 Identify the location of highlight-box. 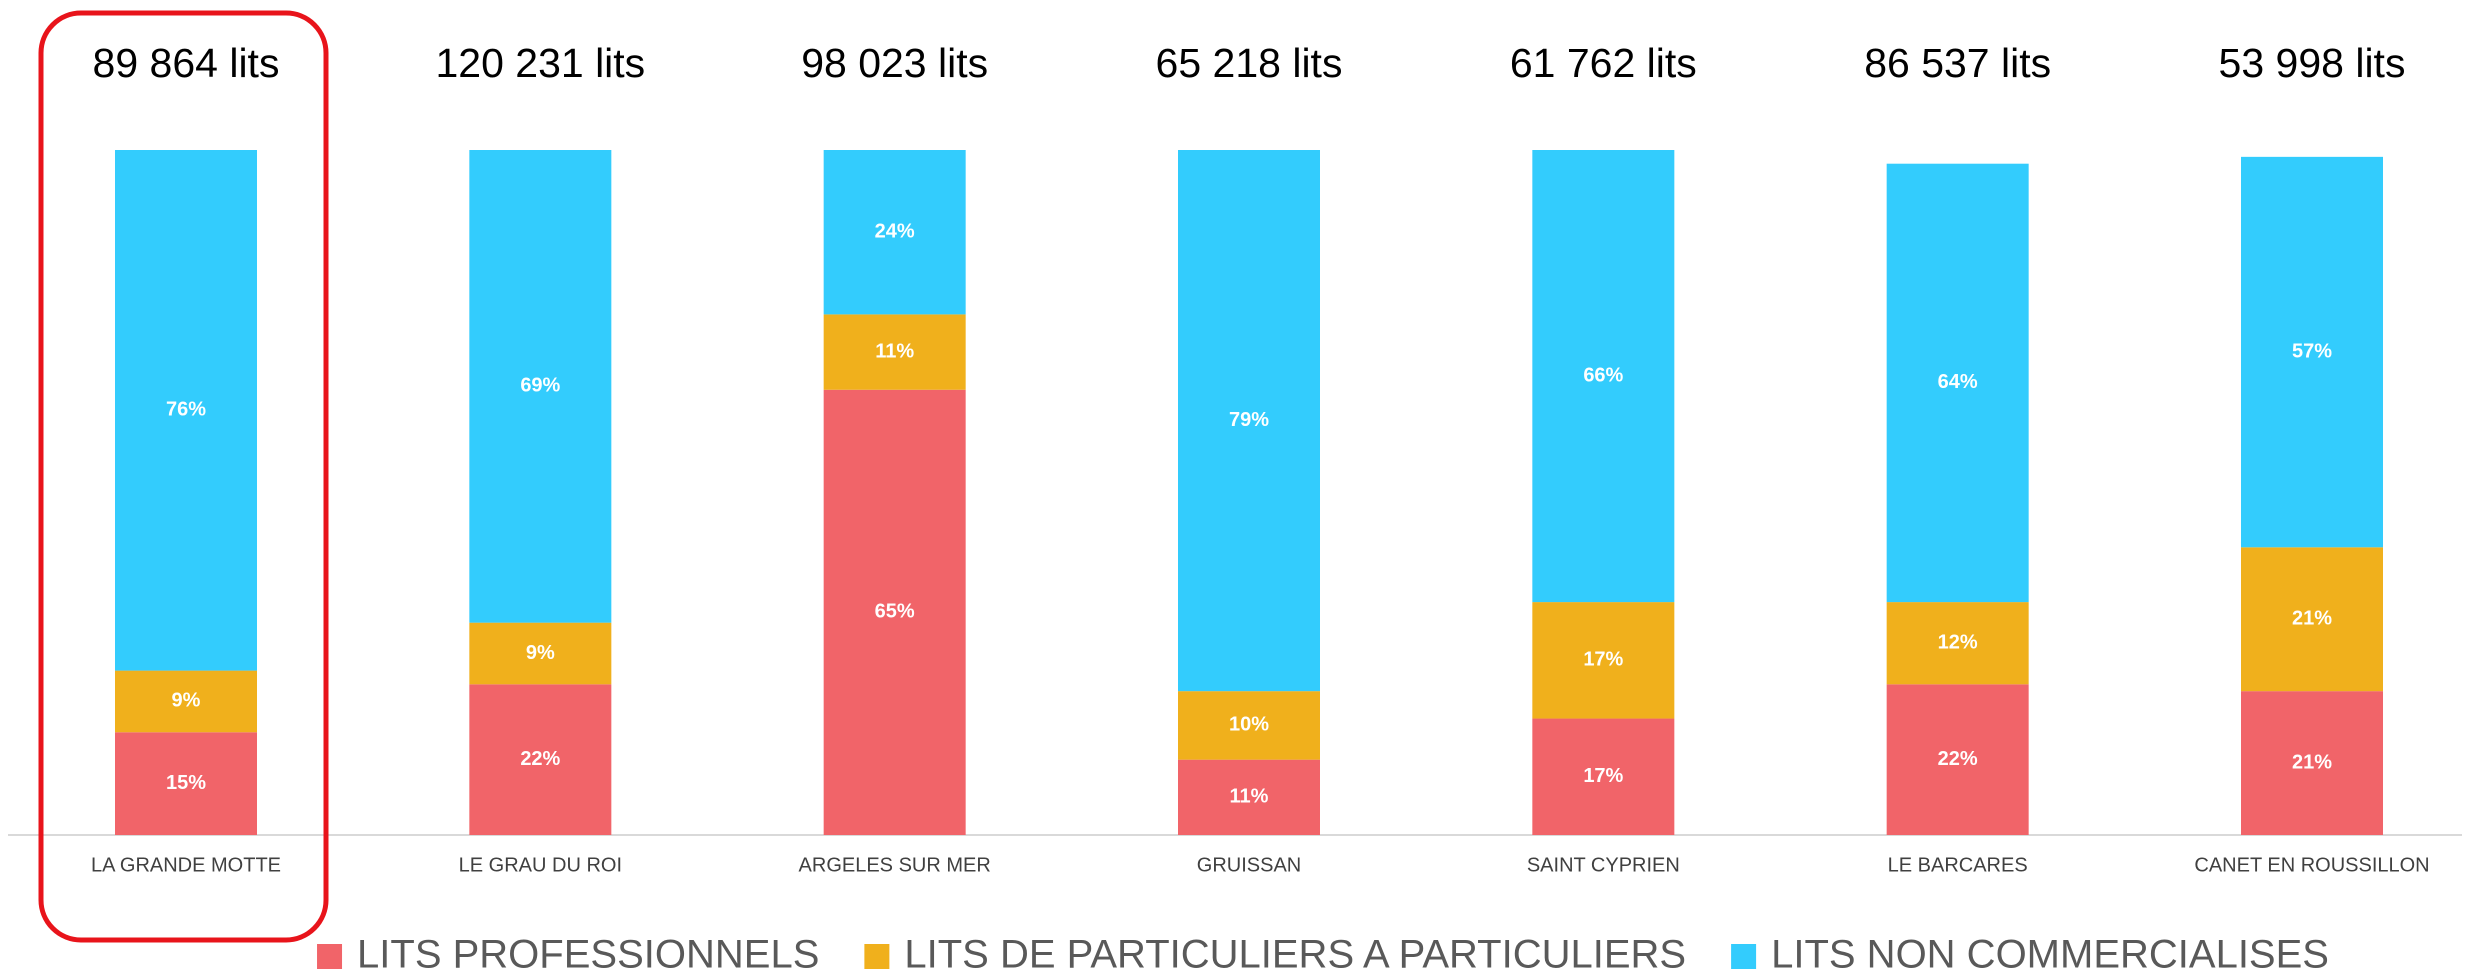
(183, 476).